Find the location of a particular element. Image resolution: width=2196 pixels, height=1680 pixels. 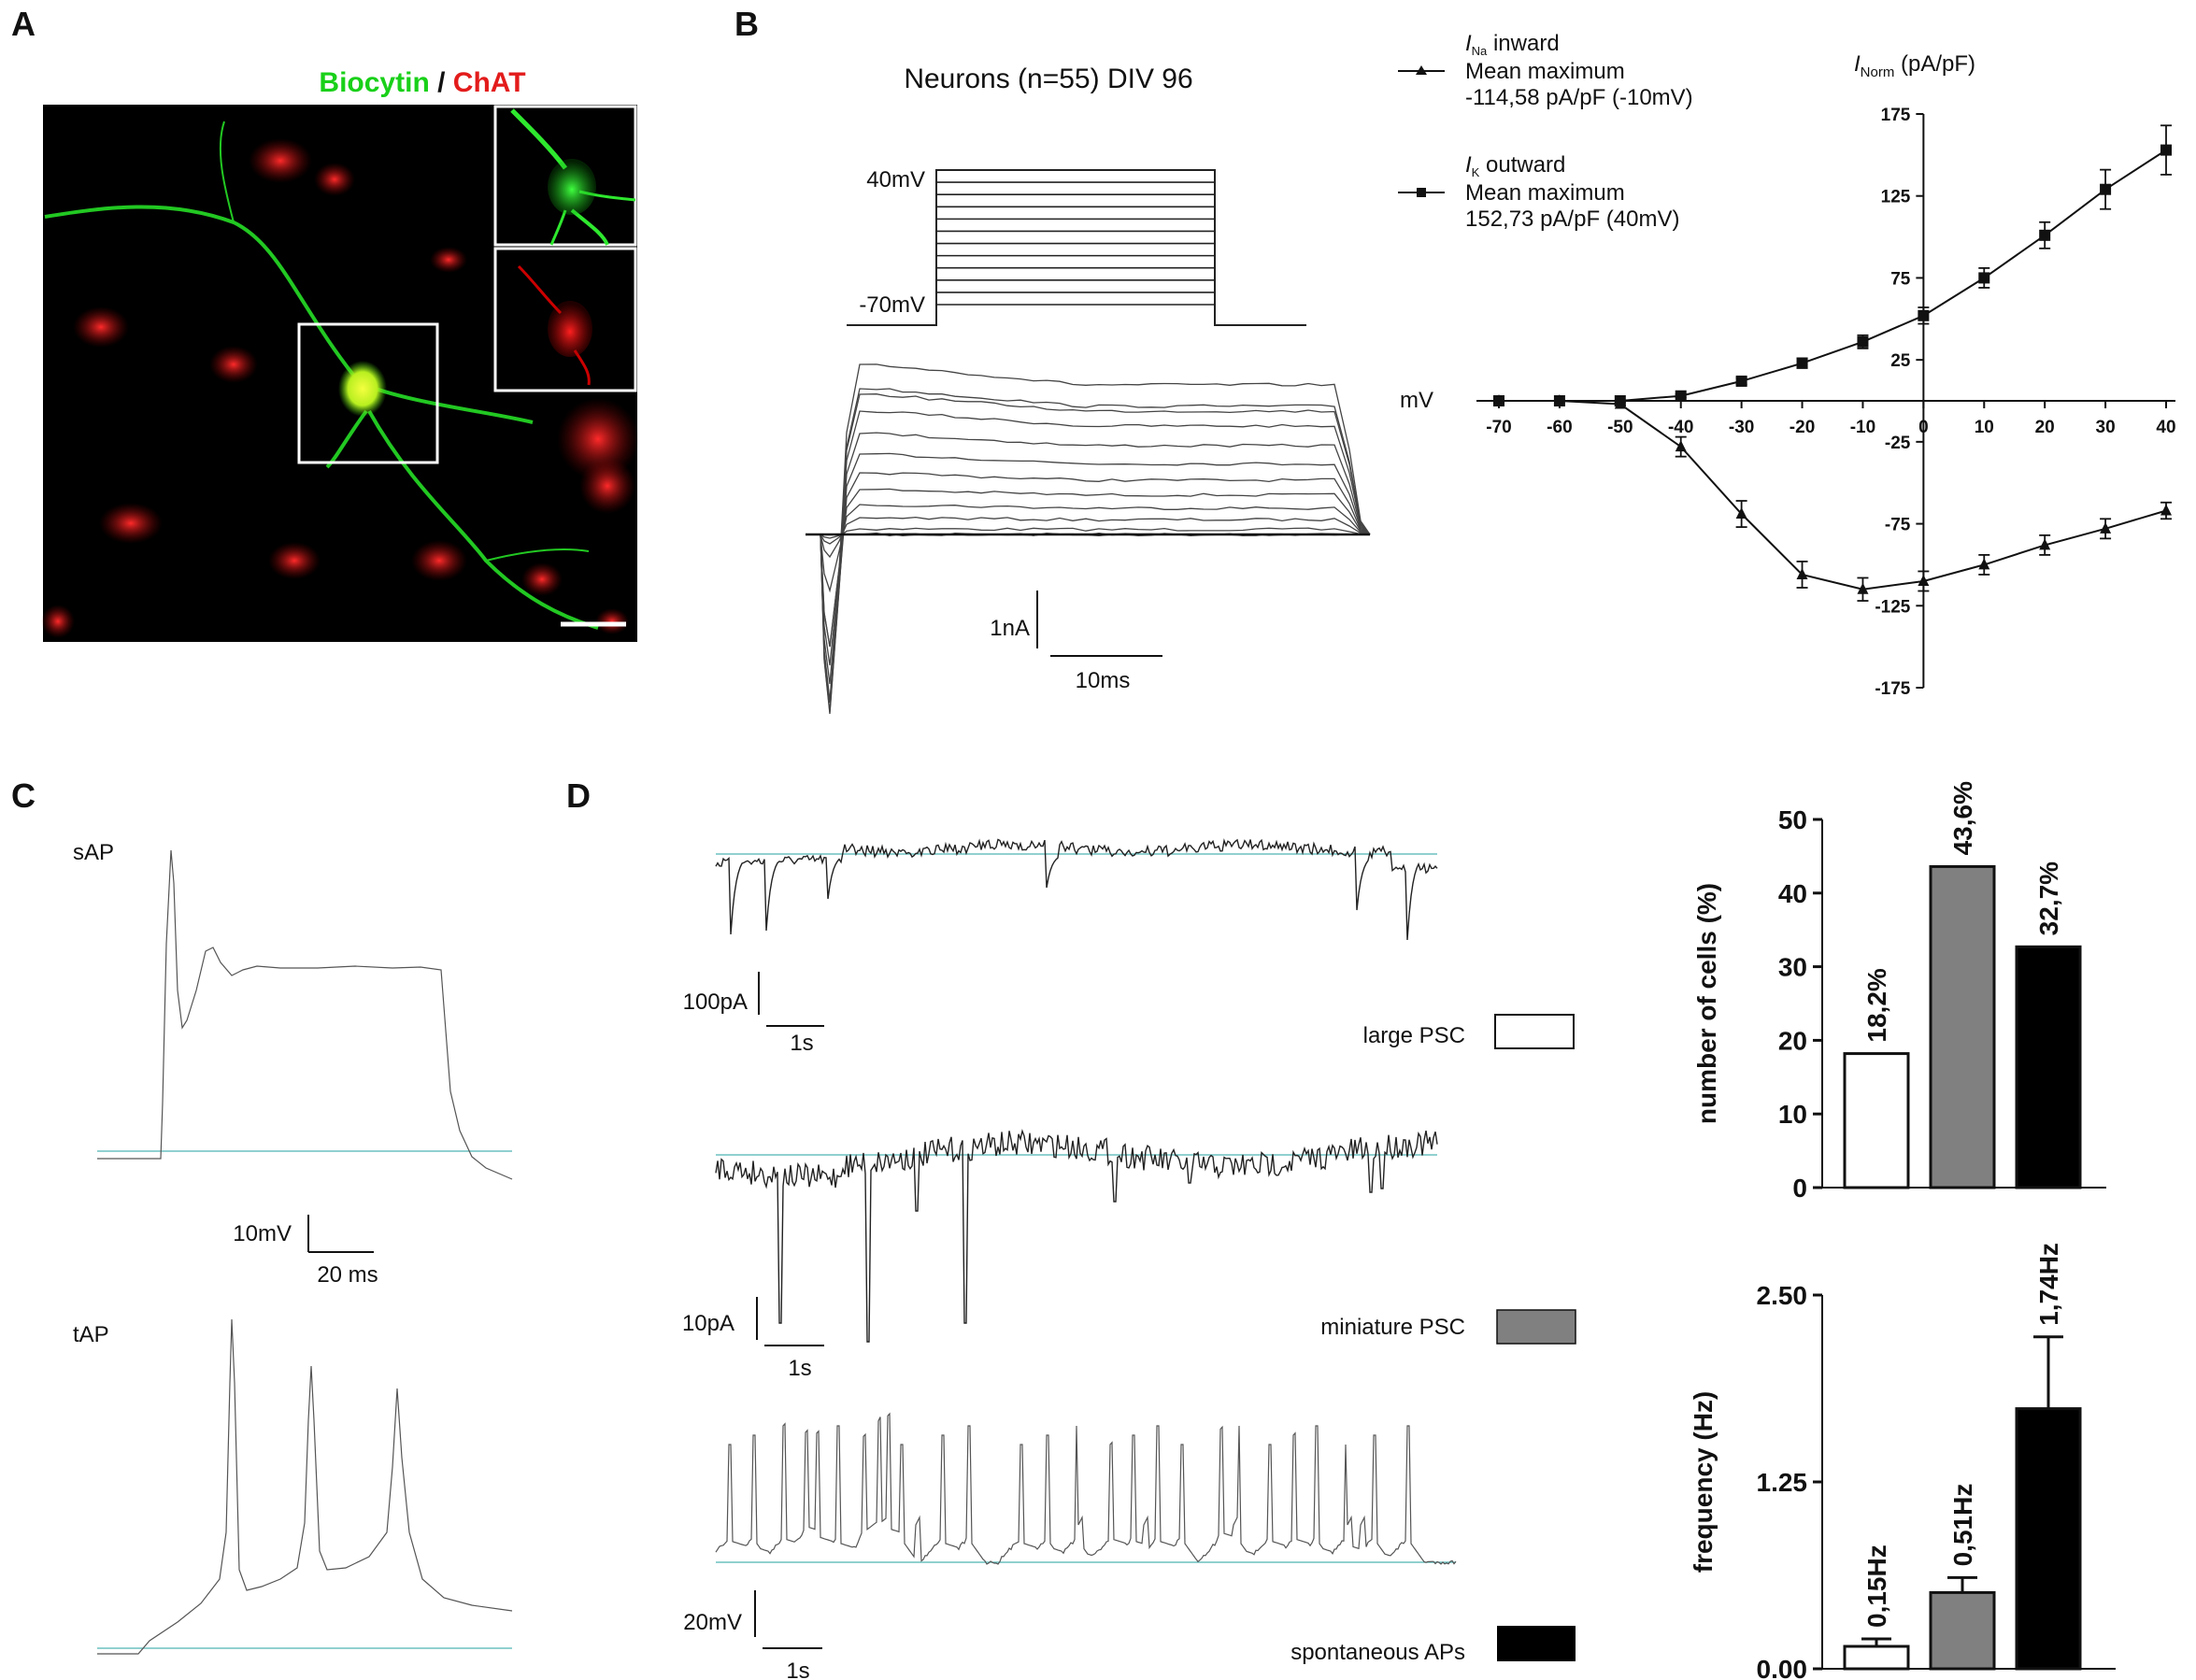

current-traces is located at coordinates (1088, 539).